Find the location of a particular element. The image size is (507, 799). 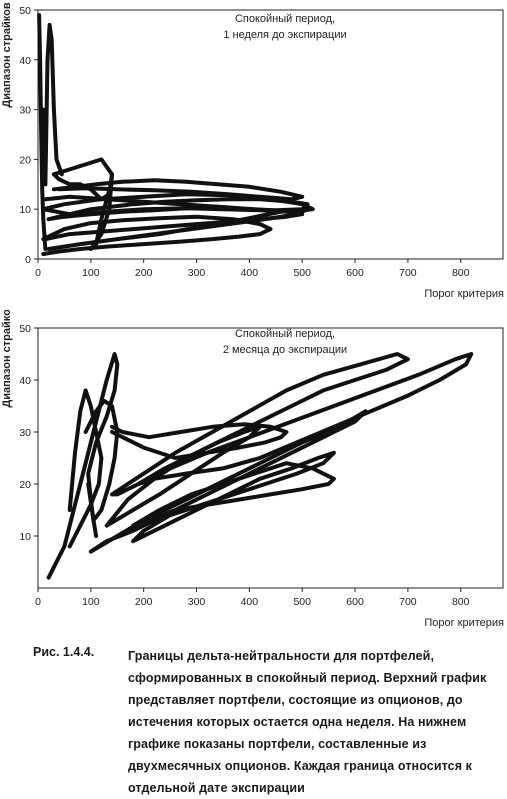

chart-subtitle: 1 неделя до экспирации is located at coordinates (284, 35).